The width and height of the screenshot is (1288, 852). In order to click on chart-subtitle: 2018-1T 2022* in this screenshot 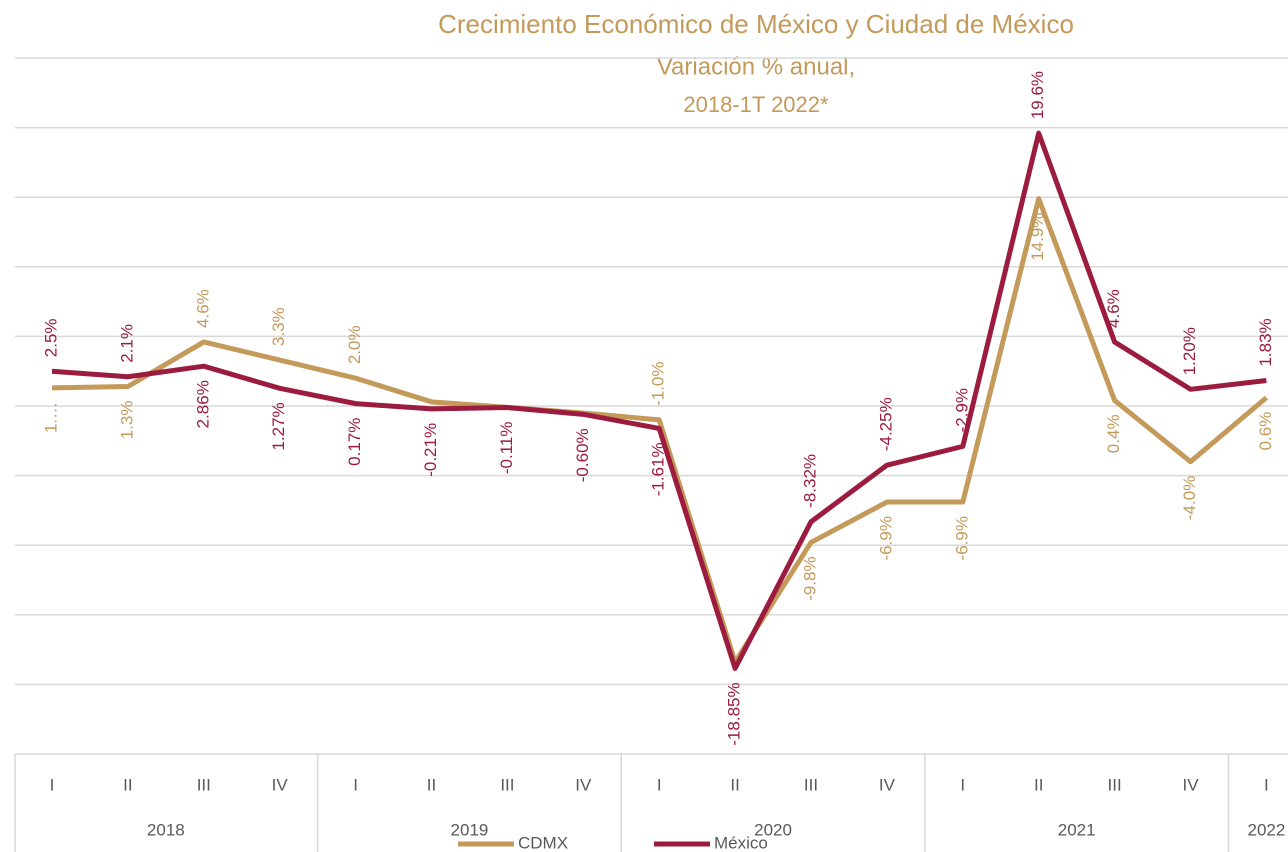, I will do `click(756, 104)`.